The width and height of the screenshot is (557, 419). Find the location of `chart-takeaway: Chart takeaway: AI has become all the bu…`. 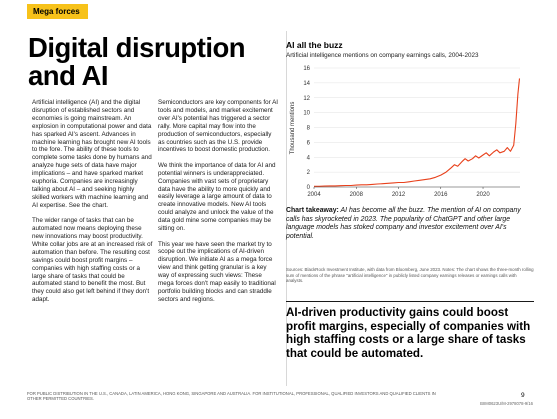

chart-takeaway: Chart takeaway: AI has become all the bu… is located at coordinates (408, 224).